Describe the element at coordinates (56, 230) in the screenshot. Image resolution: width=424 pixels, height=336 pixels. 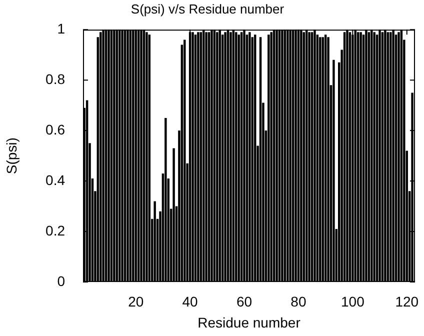
I see `y-tick-label: 0.2` at that location.